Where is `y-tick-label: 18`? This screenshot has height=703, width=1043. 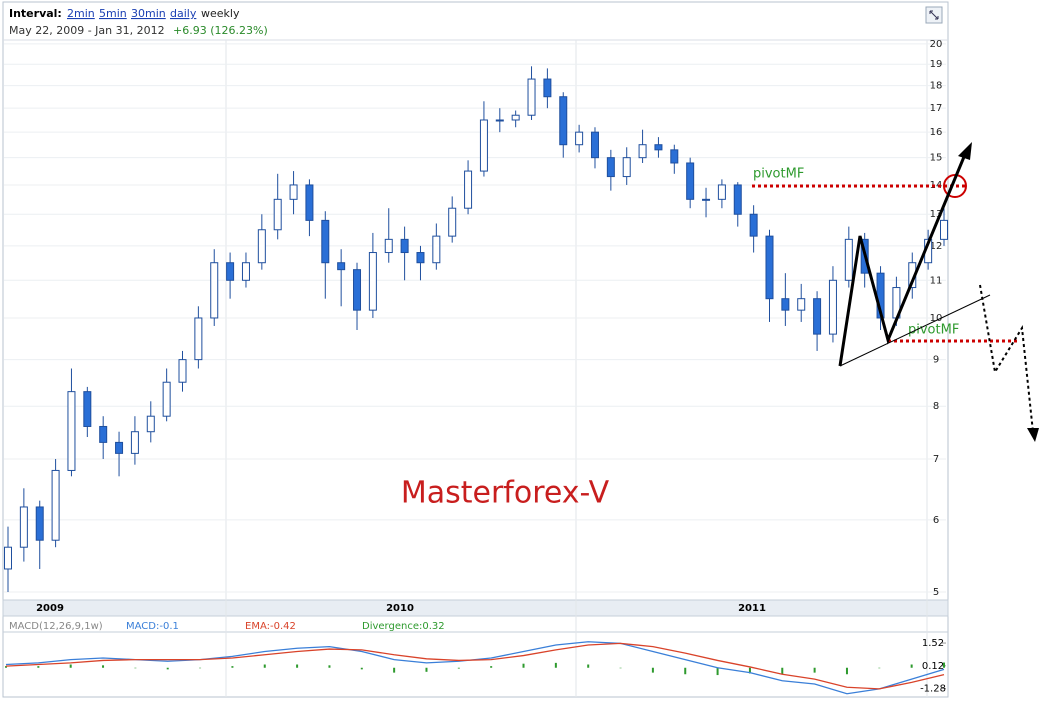
y-tick-label: 18 is located at coordinates (936, 86).